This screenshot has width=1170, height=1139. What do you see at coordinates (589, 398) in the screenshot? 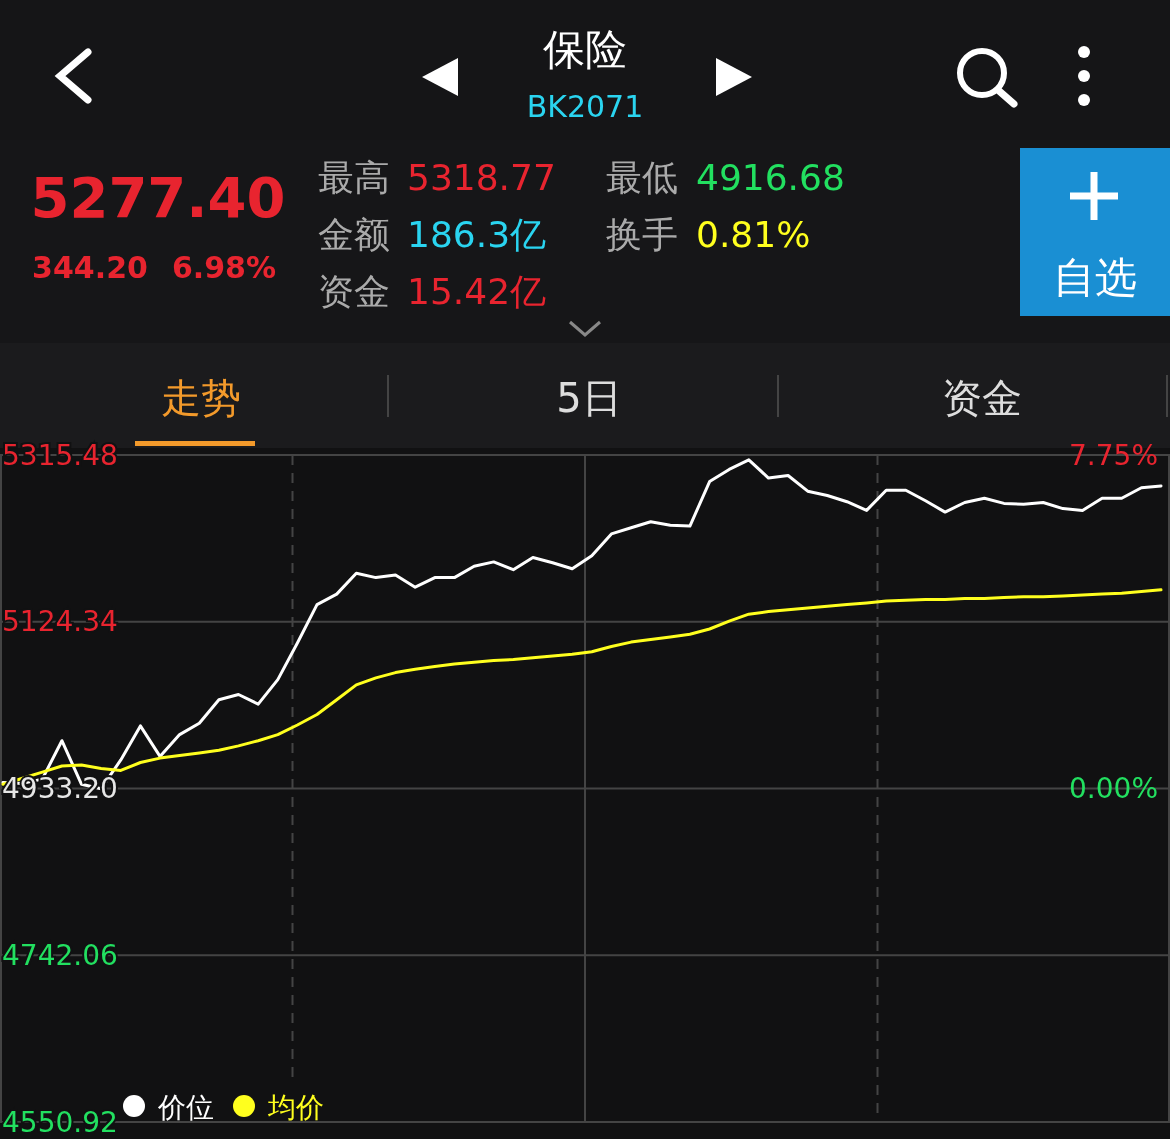
I see `text: 5日` at bounding box center [589, 398].